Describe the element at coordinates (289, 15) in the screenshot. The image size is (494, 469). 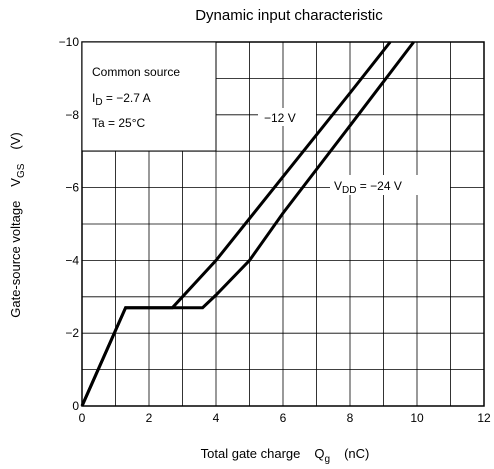
I see `chart-title: Dynamic input characteristic` at that location.